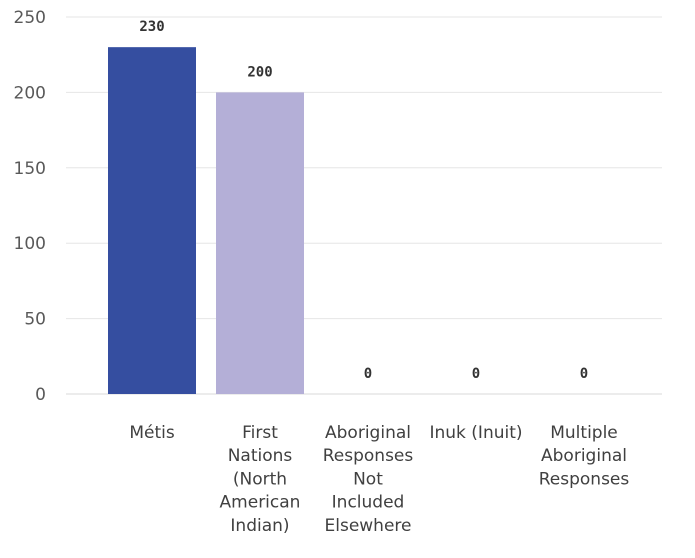 The width and height of the screenshot is (695, 558). I want to click on category-label: Inuk (Inuit), so click(475, 433).